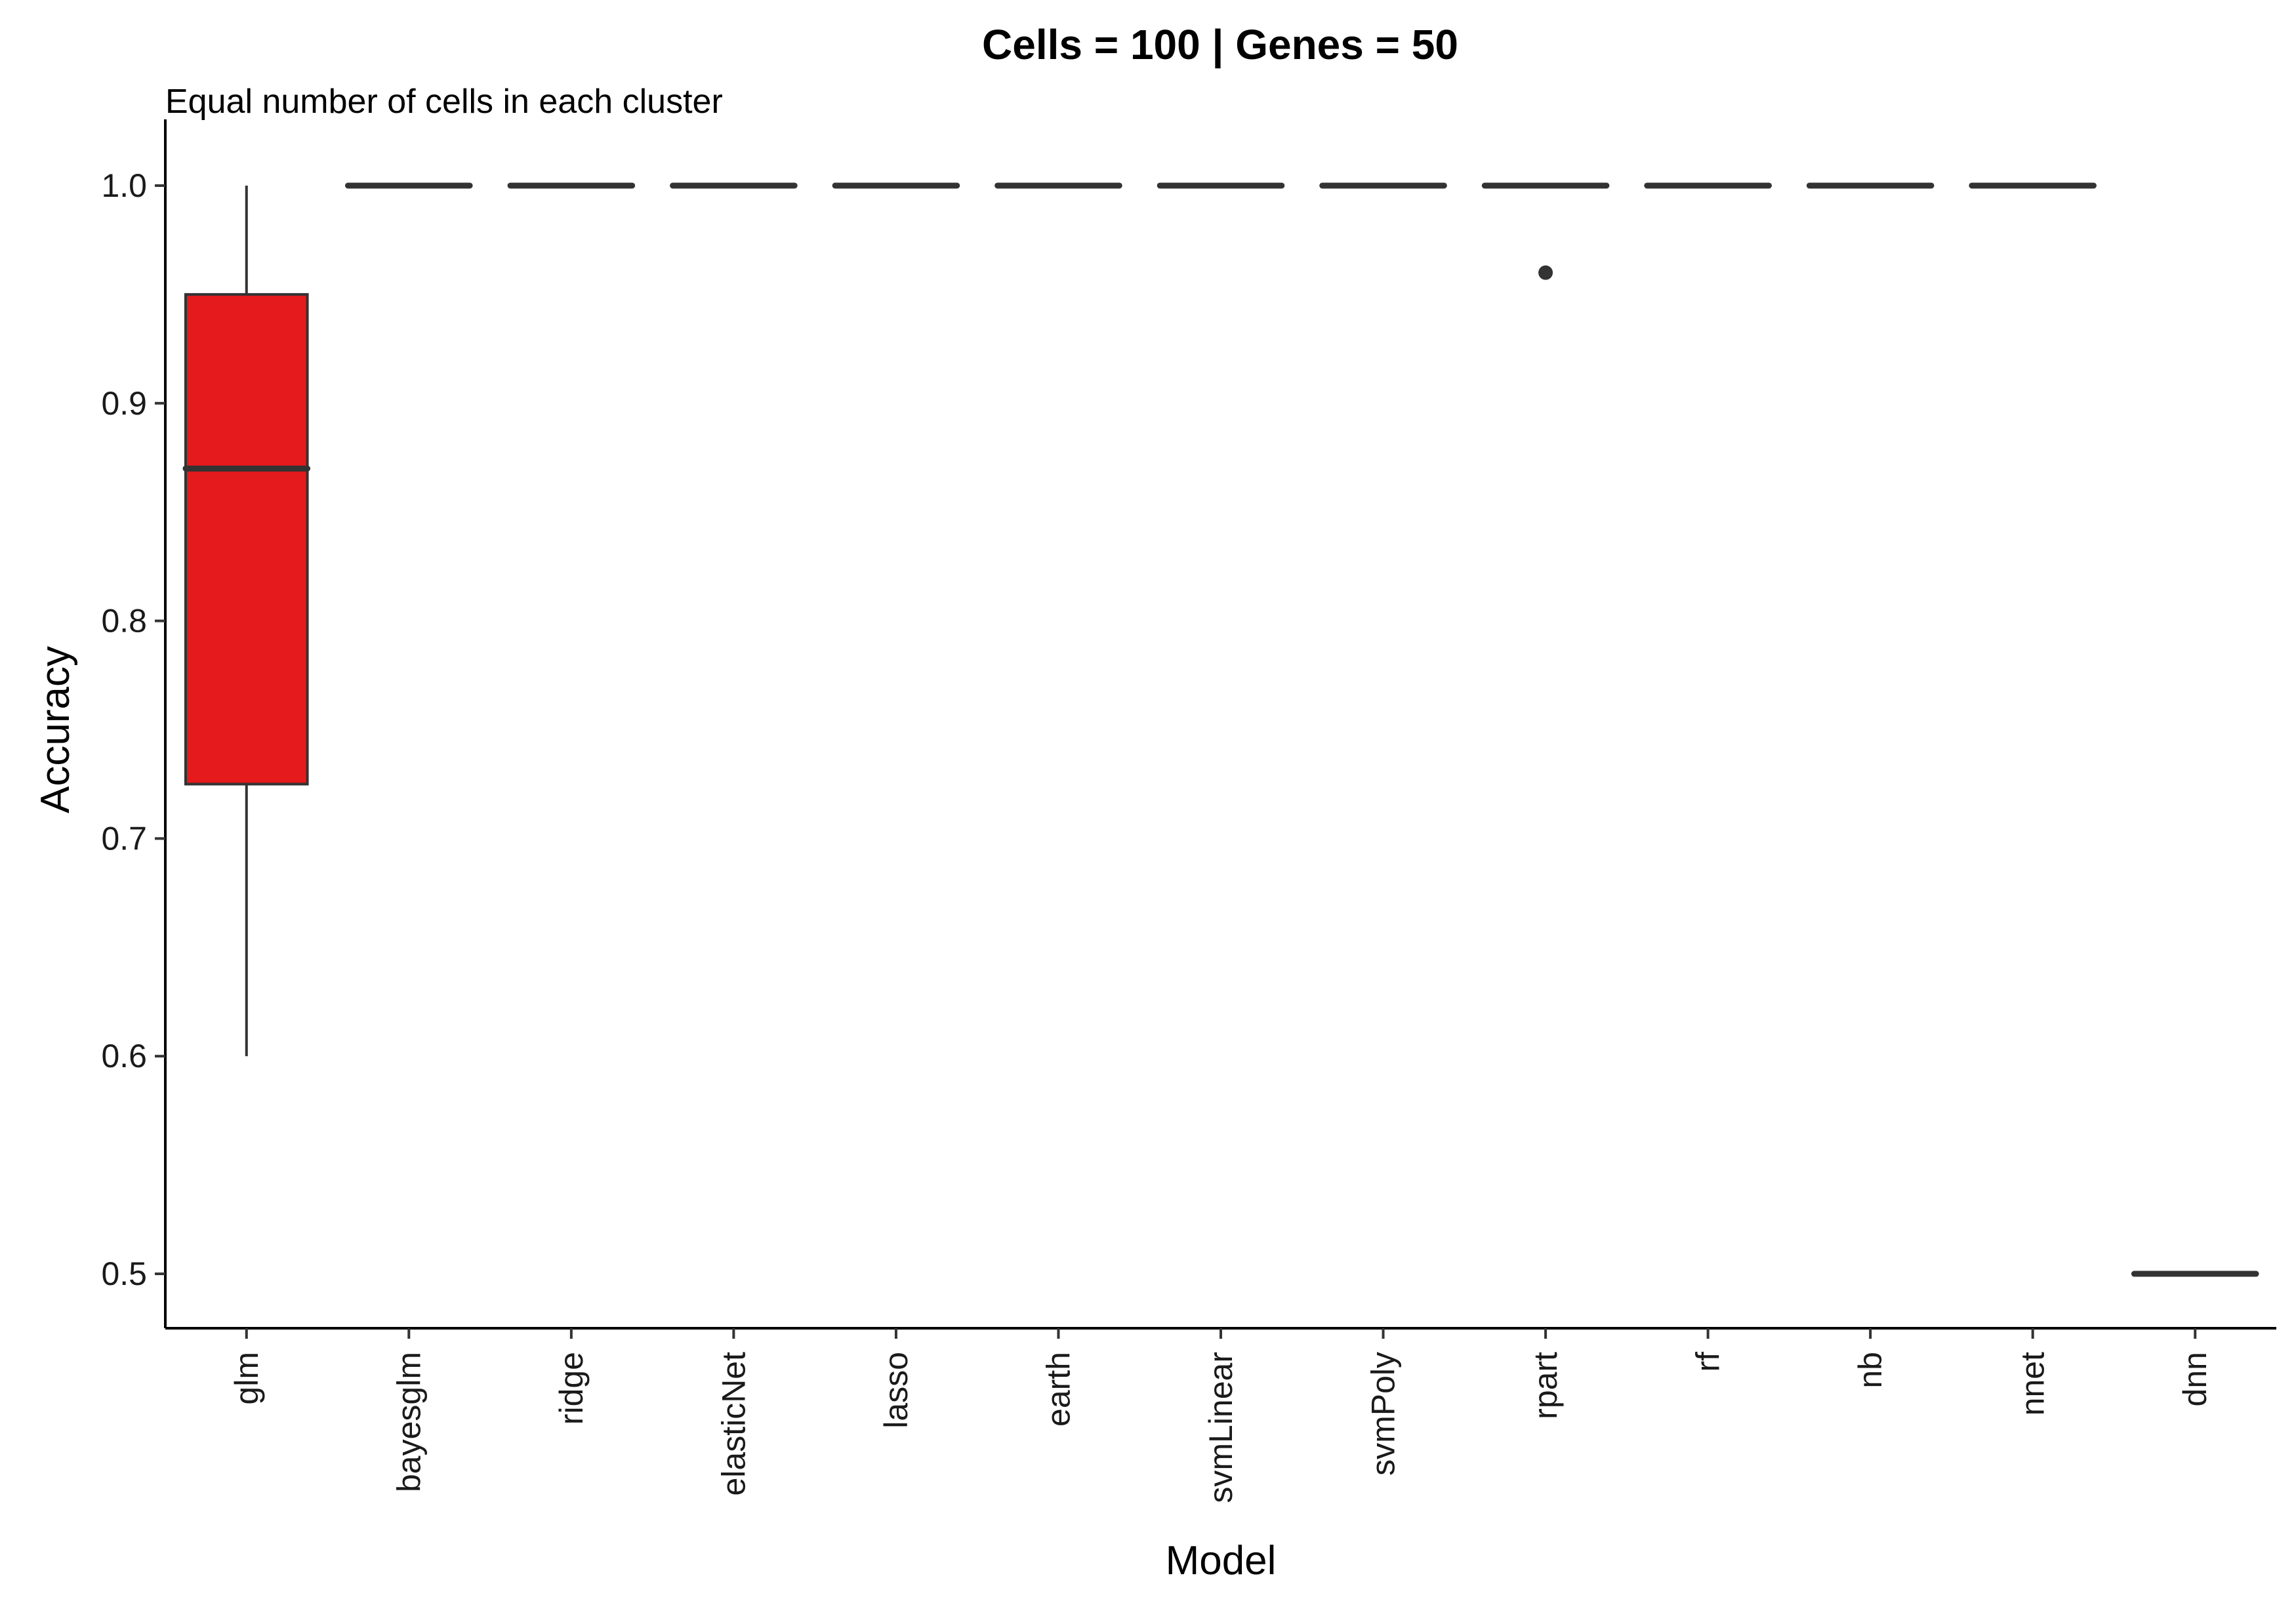 The width and height of the screenshot is (2296, 1607). Describe the element at coordinates (1545, 231) in the screenshot. I see `box-rpart` at that location.